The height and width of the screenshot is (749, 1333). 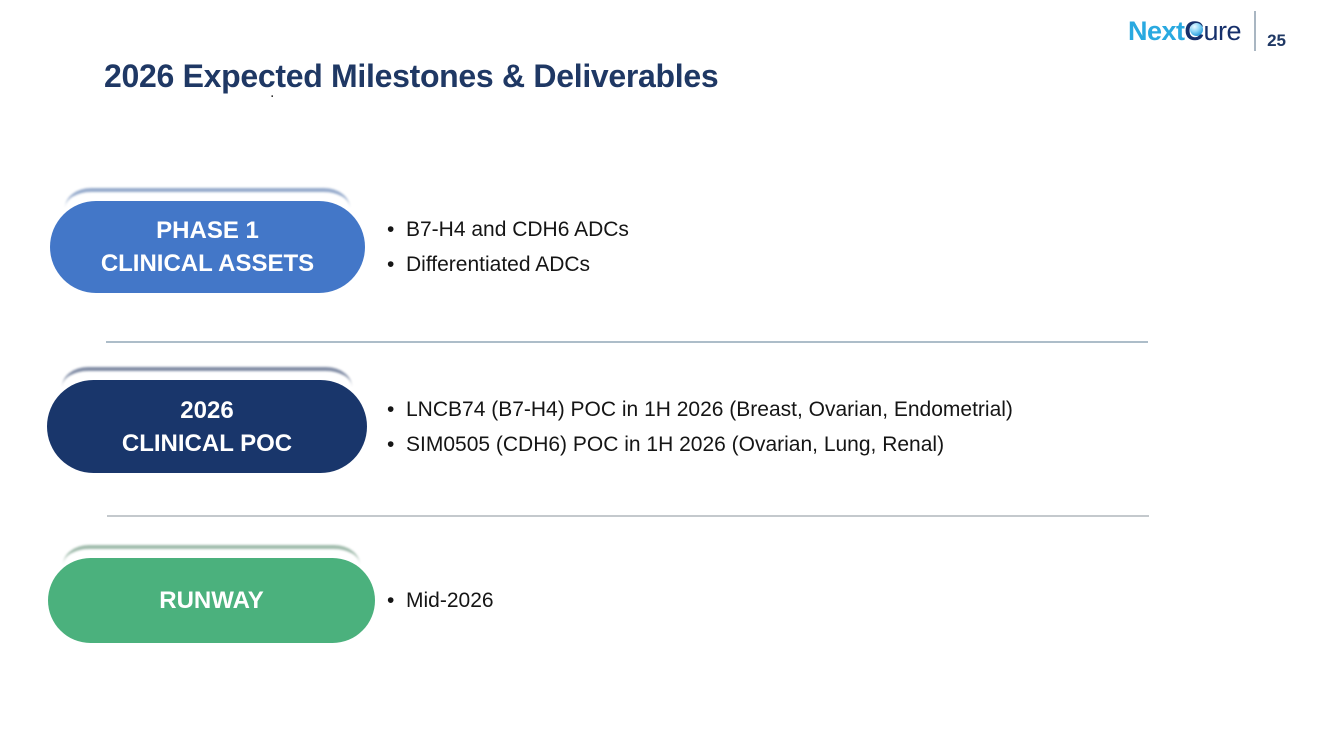 I want to click on pill-2026-clinical-poc: 2026 CLINICAL POC, so click(x=207, y=426).